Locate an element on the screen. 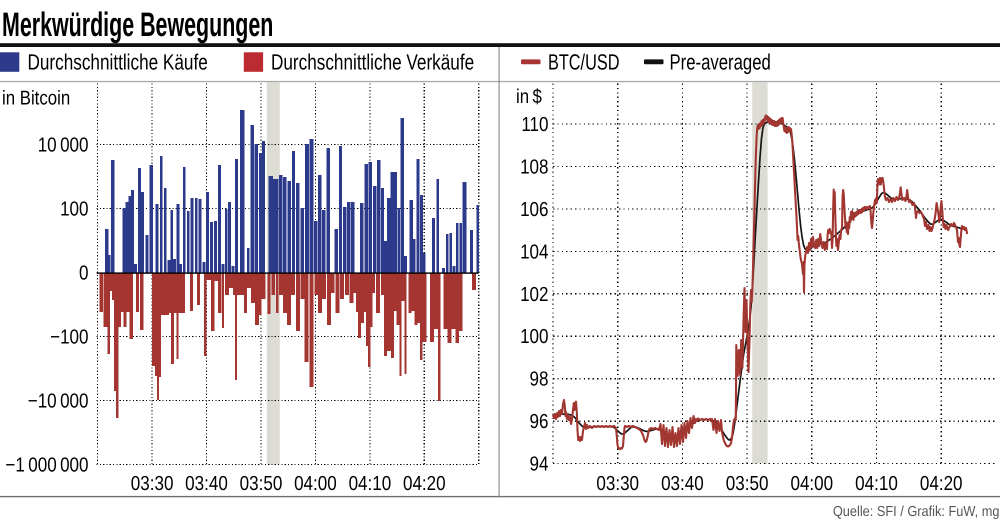 The width and height of the screenshot is (1000, 521). svg-text: 10 000 is located at coordinates (63, 146).